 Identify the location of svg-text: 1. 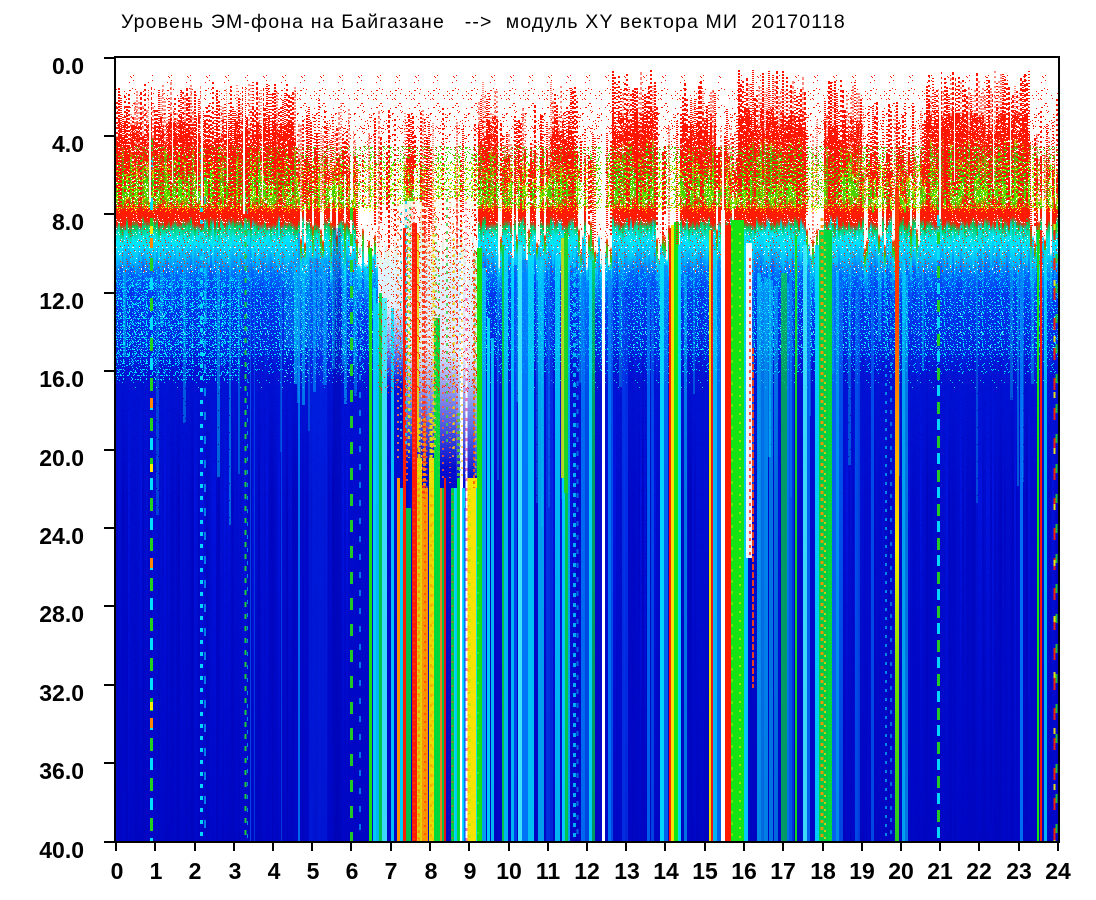
(156, 871).